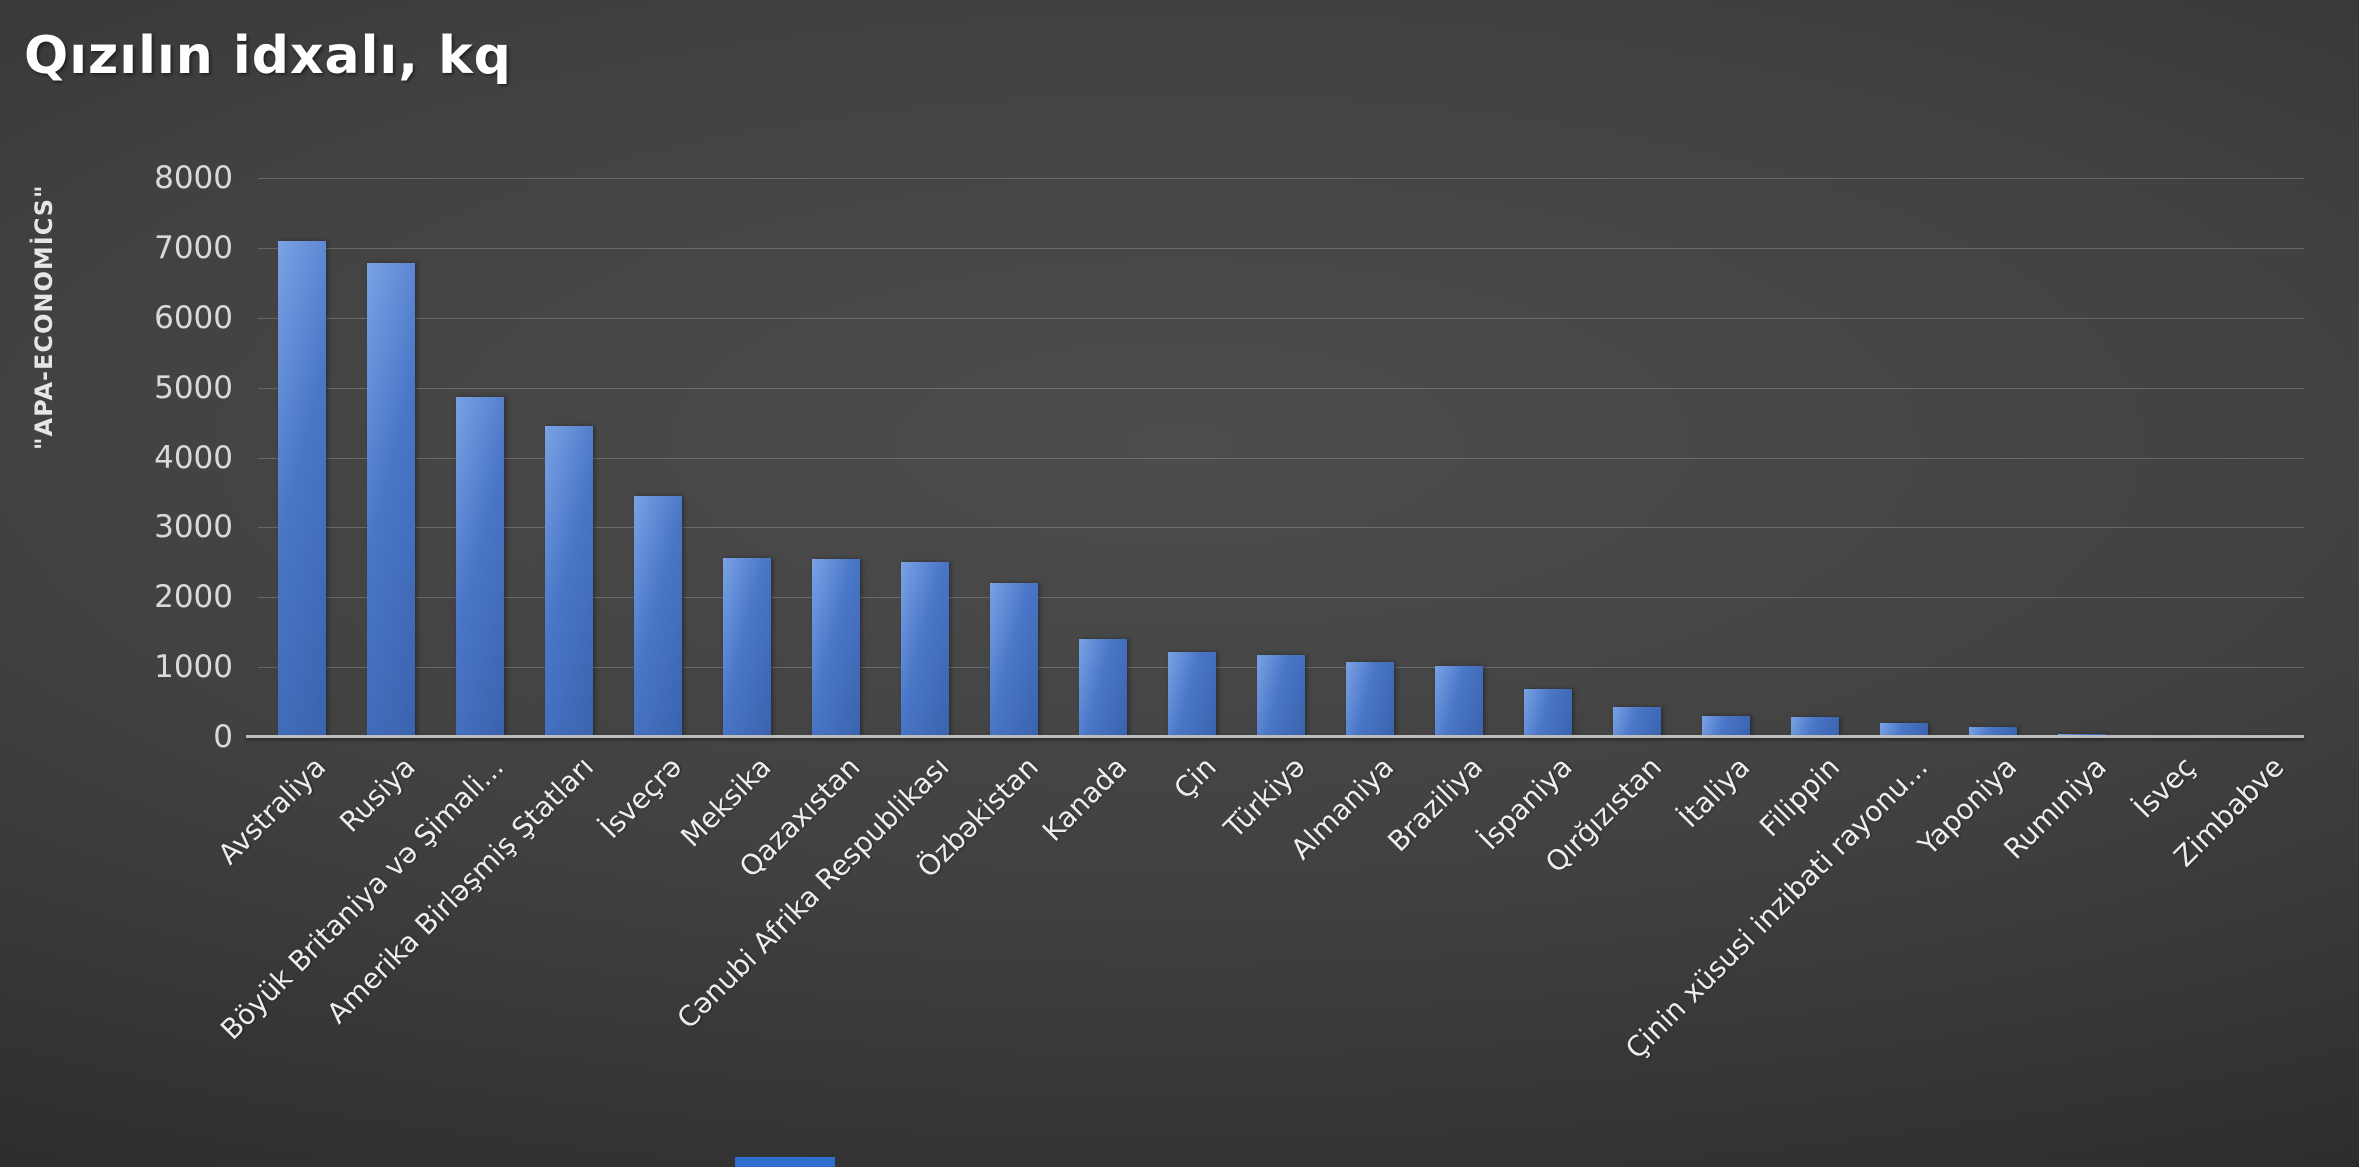 The height and width of the screenshot is (1167, 2359). What do you see at coordinates (193, 247) in the screenshot?
I see `y-tick-label: 7000` at bounding box center [193, 247].